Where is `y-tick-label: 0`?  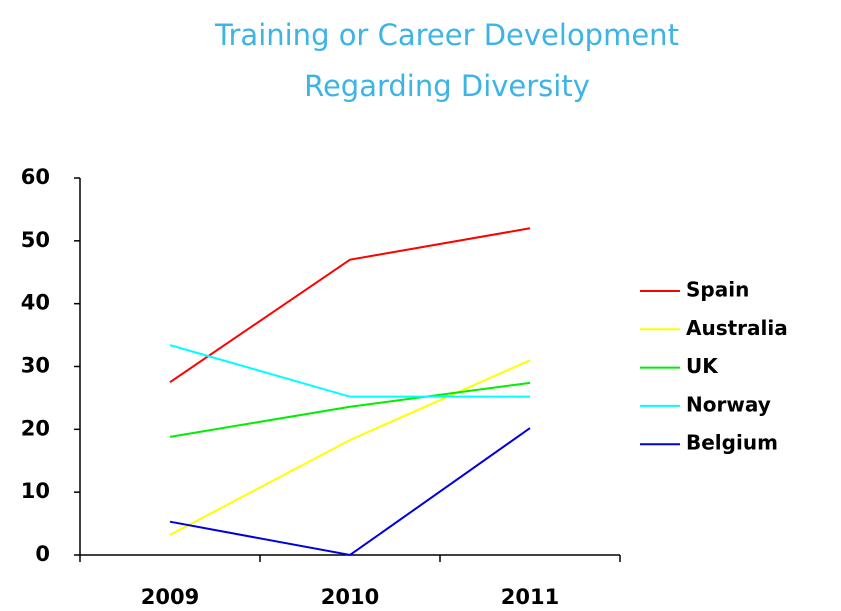 y-tick-label: 0 is located at coordinates (42, 554).